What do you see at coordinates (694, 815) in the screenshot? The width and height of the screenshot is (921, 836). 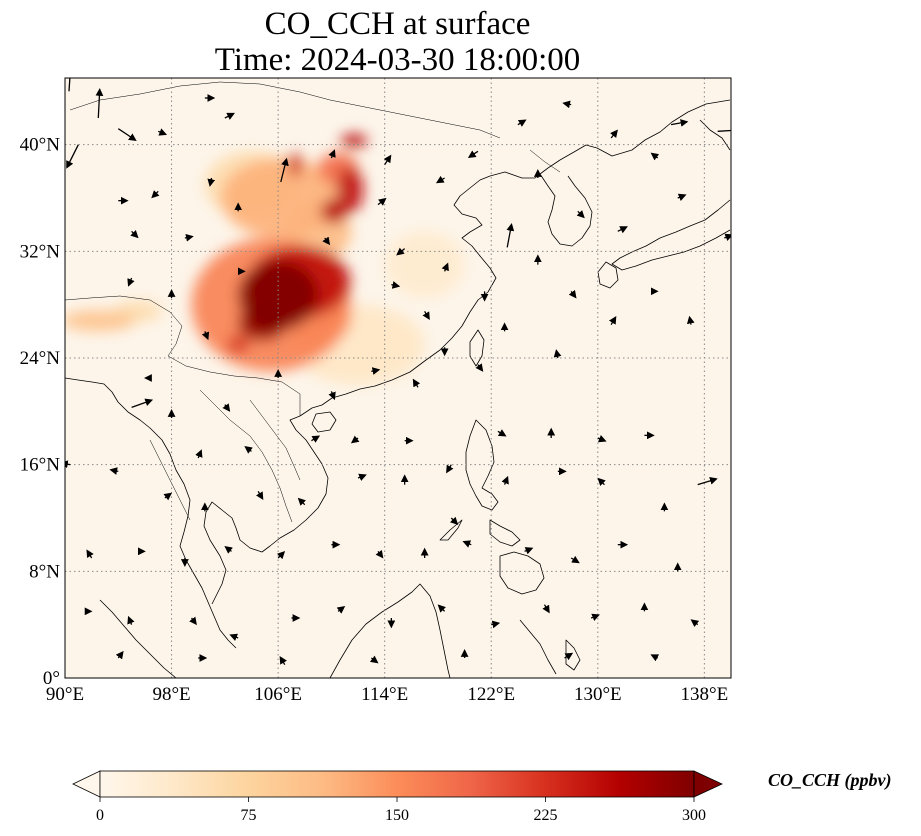 I see `colorbar-tick-label: 300` at bounding box center [694, 815].